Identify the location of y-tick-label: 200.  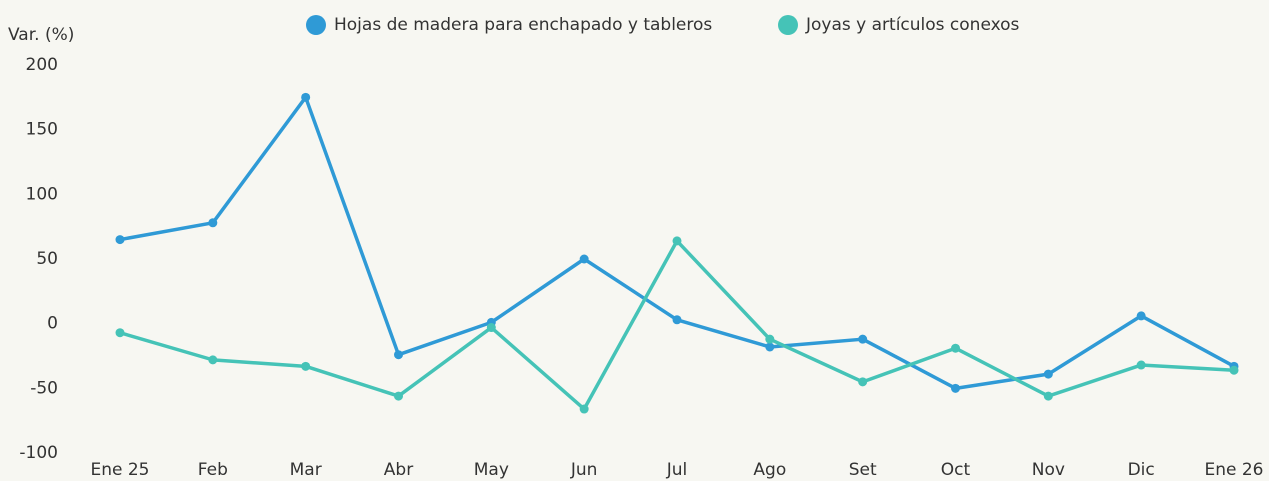
(42, 65).